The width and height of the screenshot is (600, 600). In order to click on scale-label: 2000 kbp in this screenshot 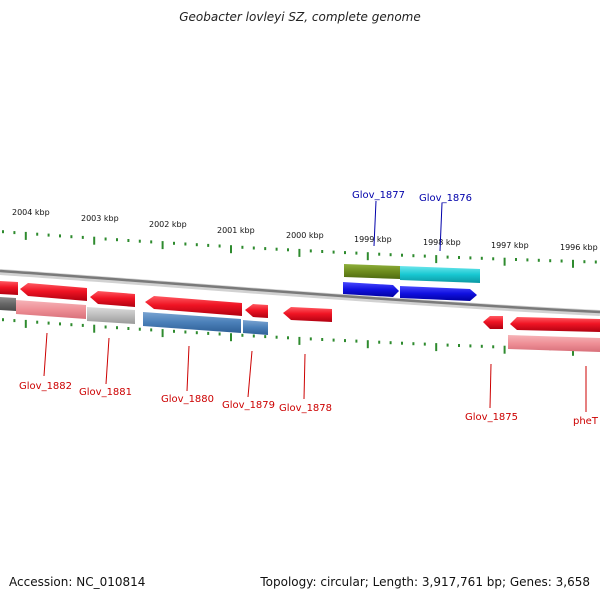, I will do `click(305, 235)`.